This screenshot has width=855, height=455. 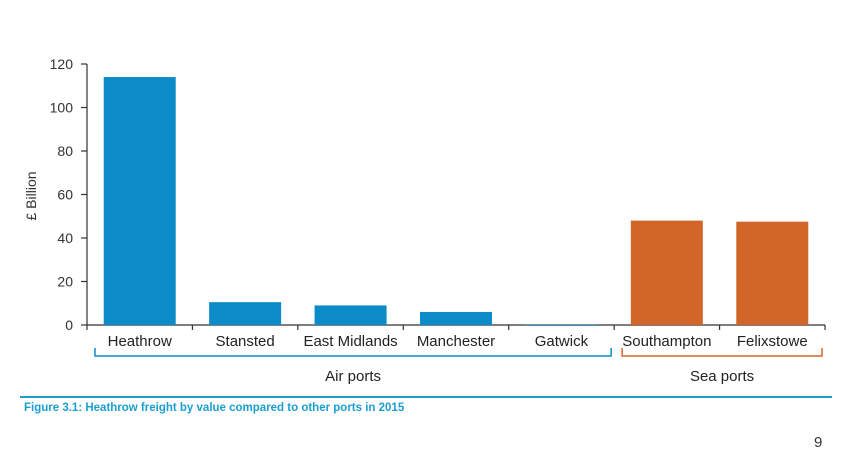 I want to click on y-tick-label: 20, so click(x=65, y=282).